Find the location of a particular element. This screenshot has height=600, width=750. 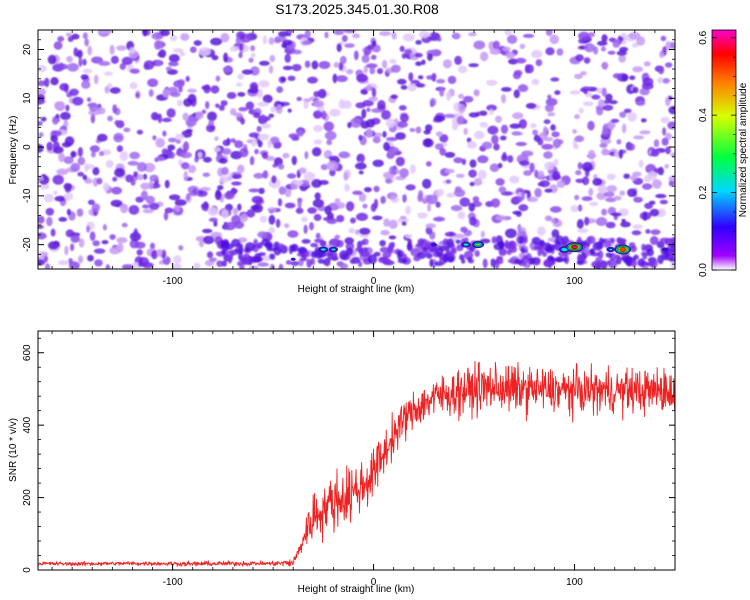

spectrogram-y-tick-label: 0 is located at coordinates (27, 147).